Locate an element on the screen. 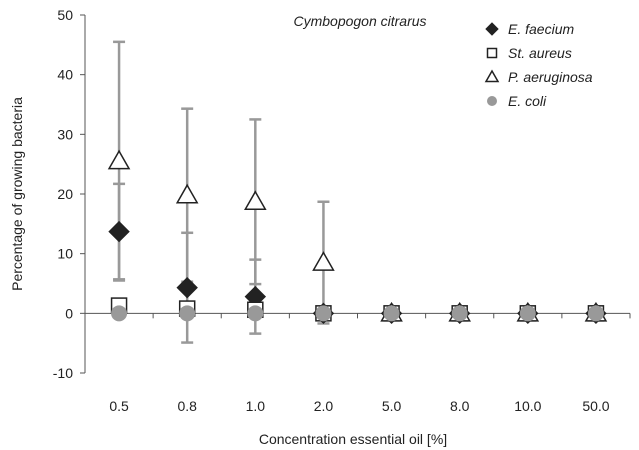  x-tick-label: 5.0 is located at coordinates (392, 406).